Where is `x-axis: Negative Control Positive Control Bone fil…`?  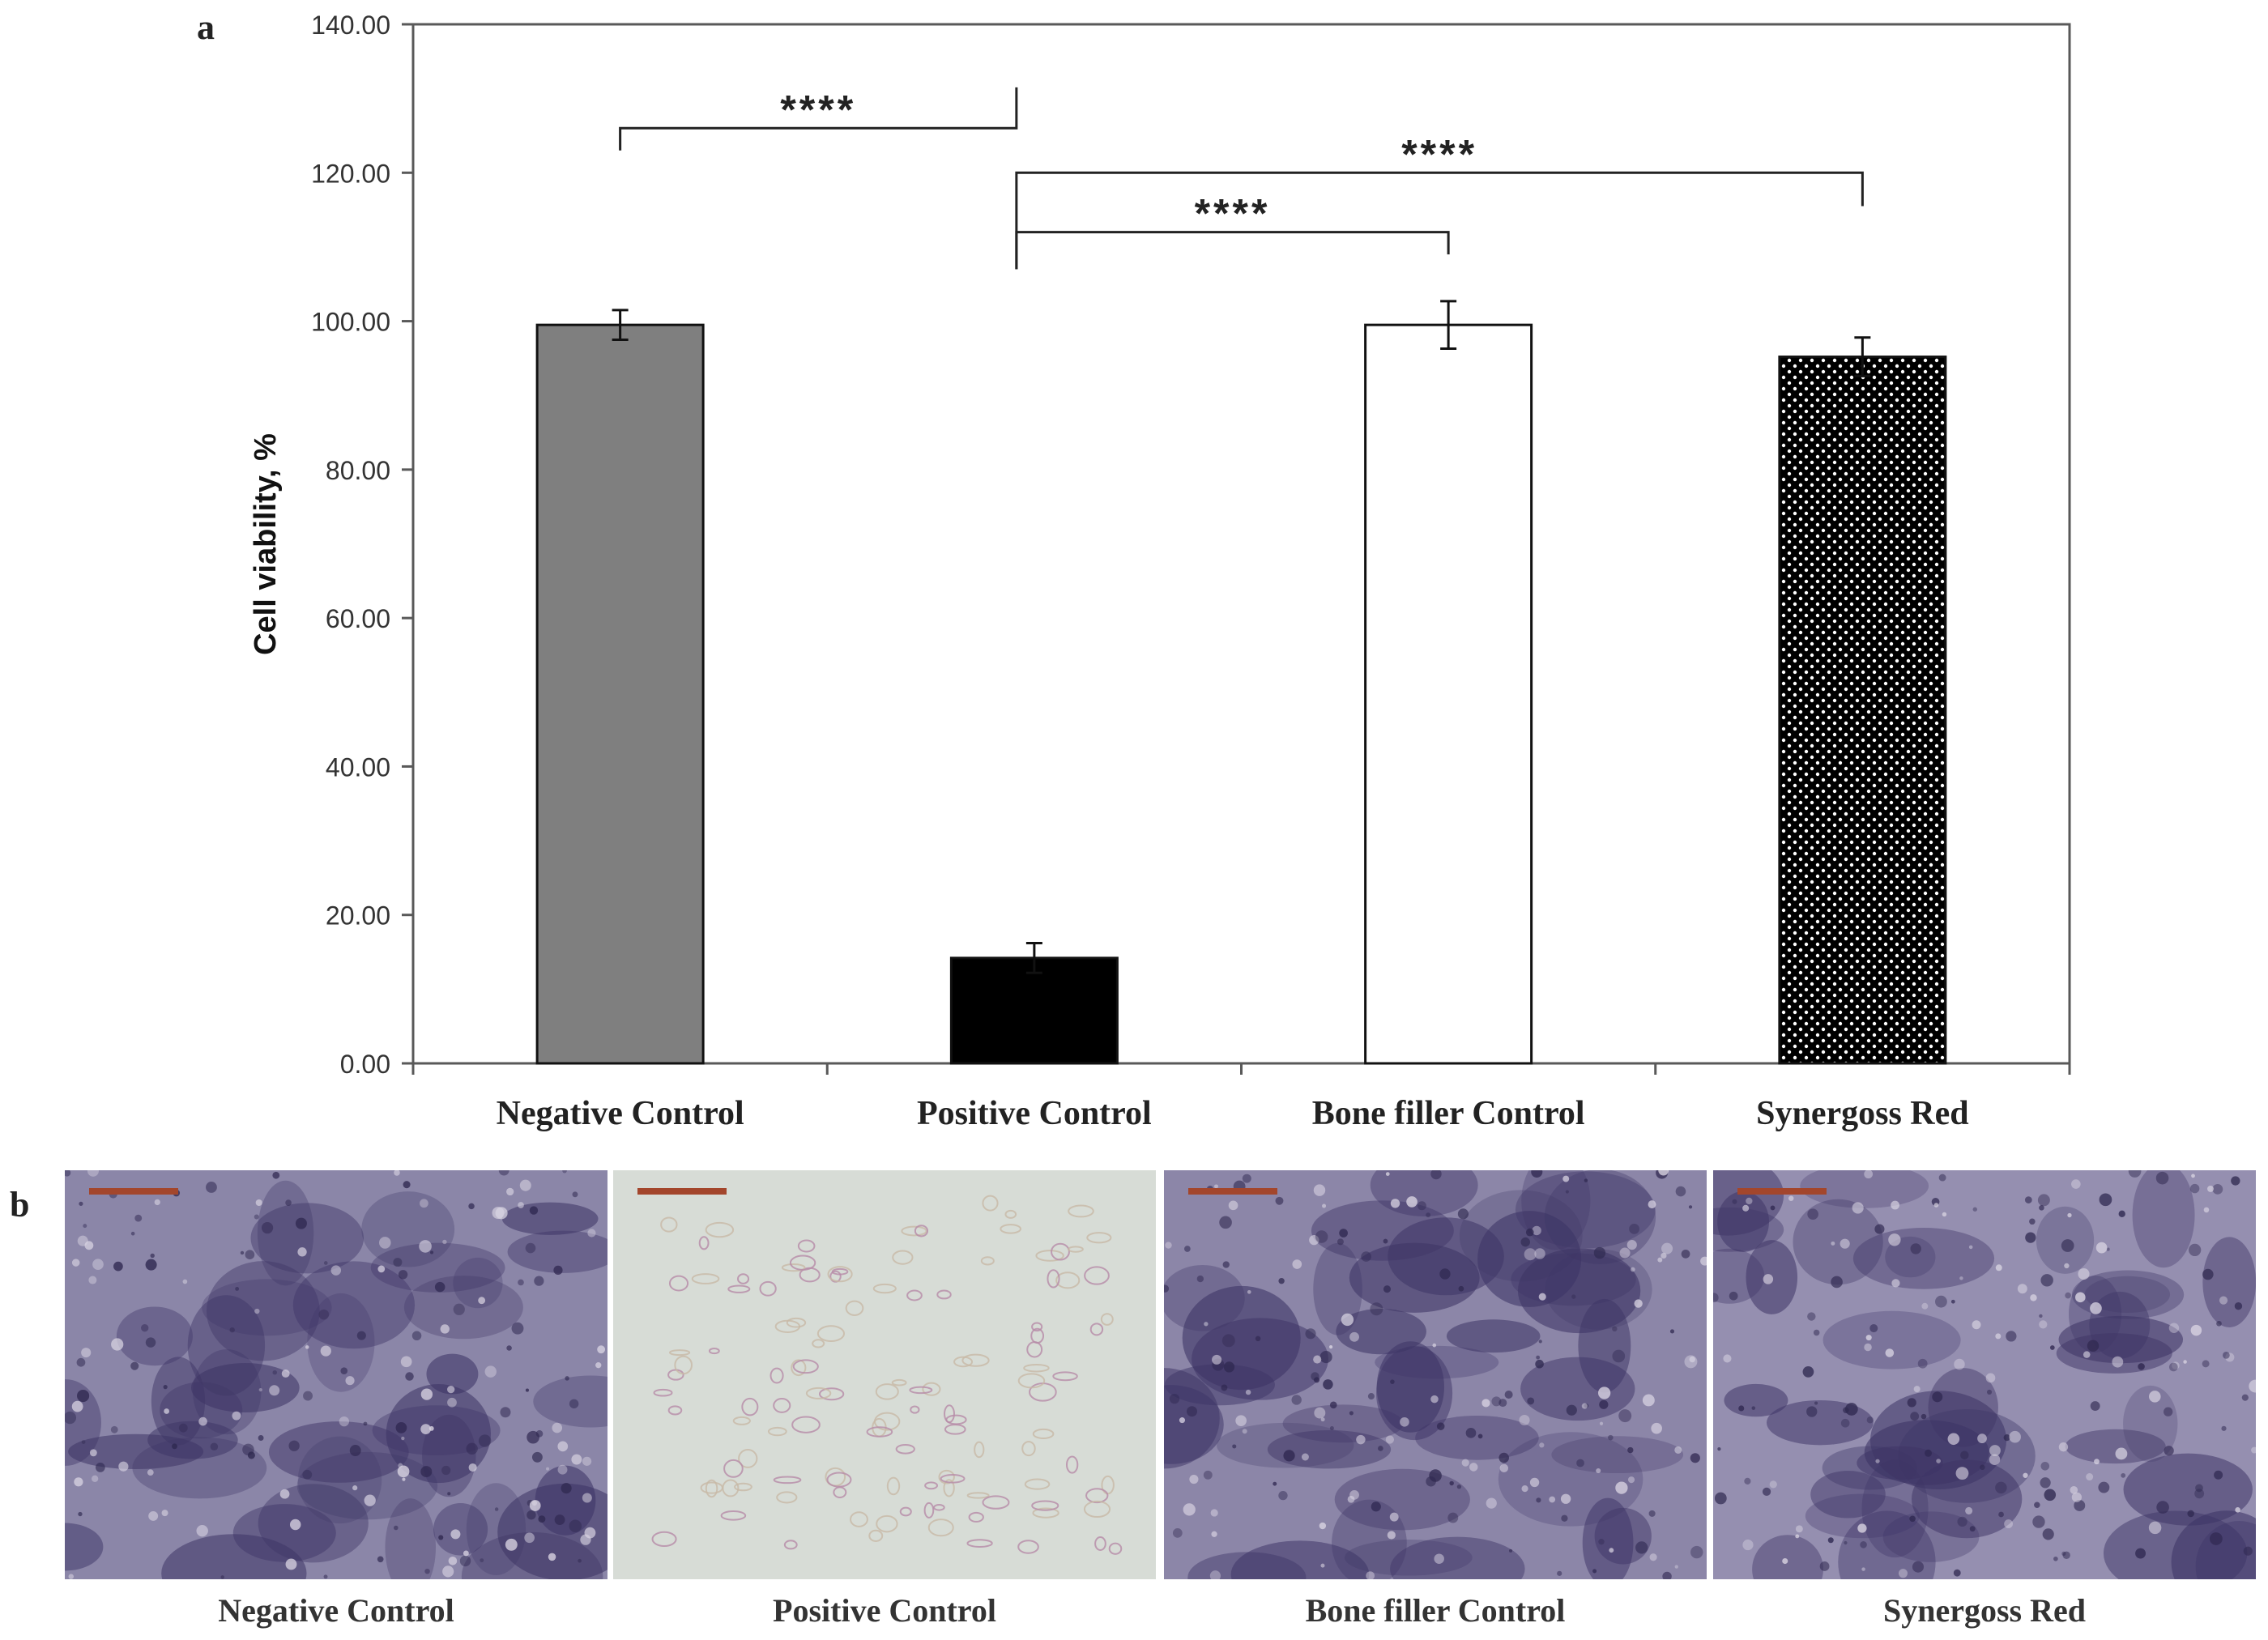 x-axis: Negative Control Positive Control Bone fil… is located at coordinates (1241, 1097).